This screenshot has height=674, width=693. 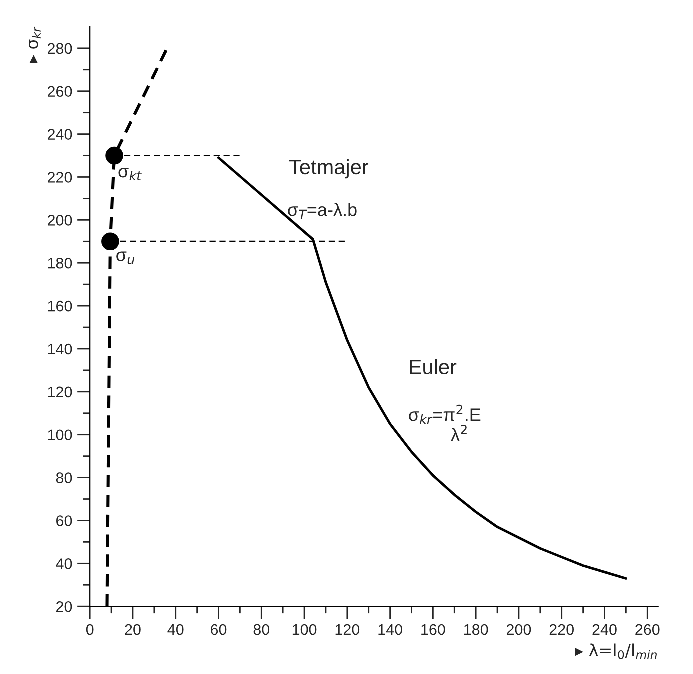 I want to click on x-tick-label: 220, so click(x=562, y=630).